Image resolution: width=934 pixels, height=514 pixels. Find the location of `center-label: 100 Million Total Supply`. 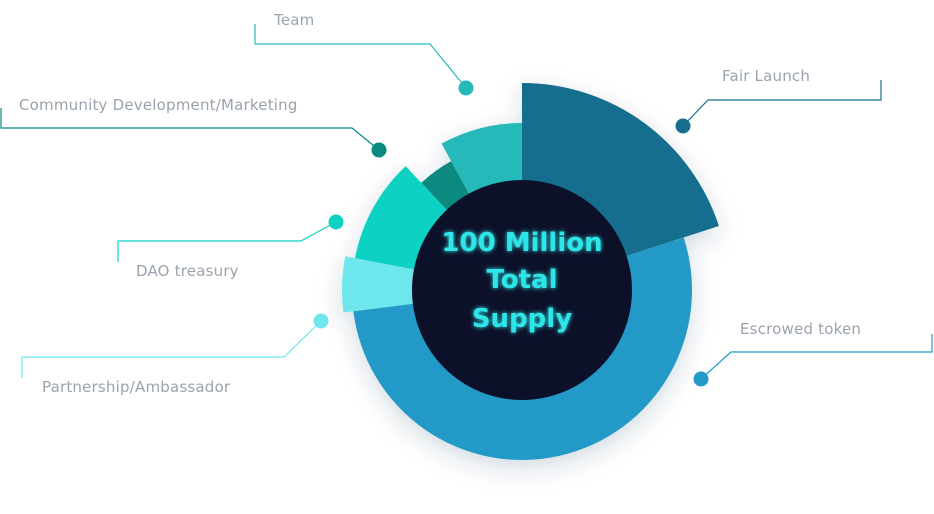

center-label: 100 Million Total Supply is located at coordinates (521, 281).